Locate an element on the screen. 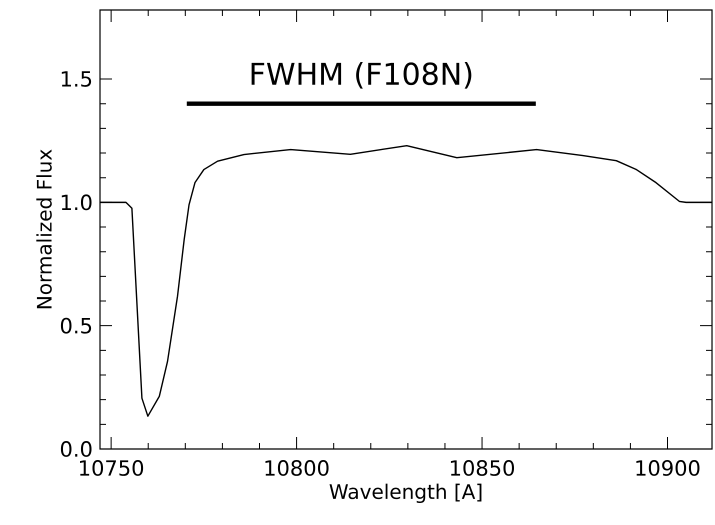  x-tick-label: 10900 is located at coordinates (668, 468).